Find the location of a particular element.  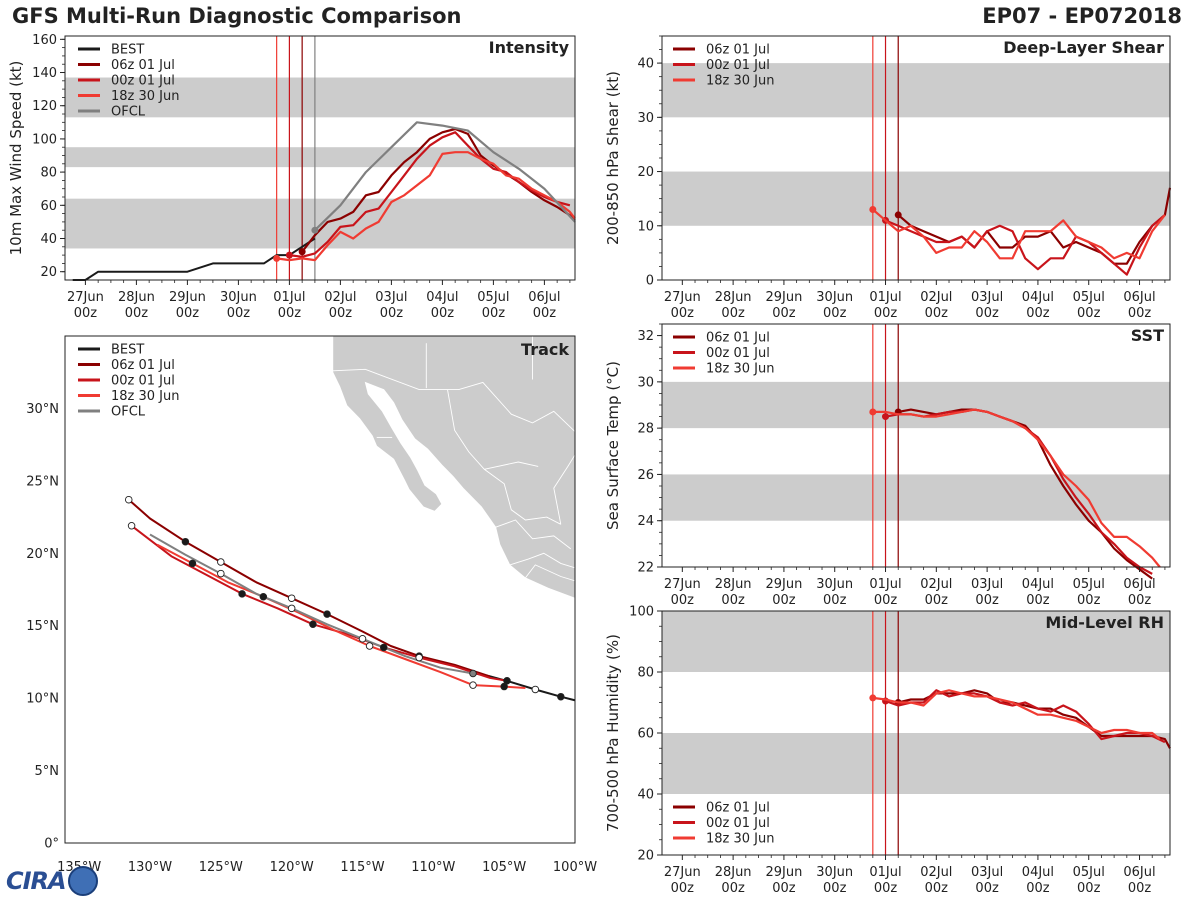

rh-title: Mid-Level RH is located at coordinates (1104, 622).